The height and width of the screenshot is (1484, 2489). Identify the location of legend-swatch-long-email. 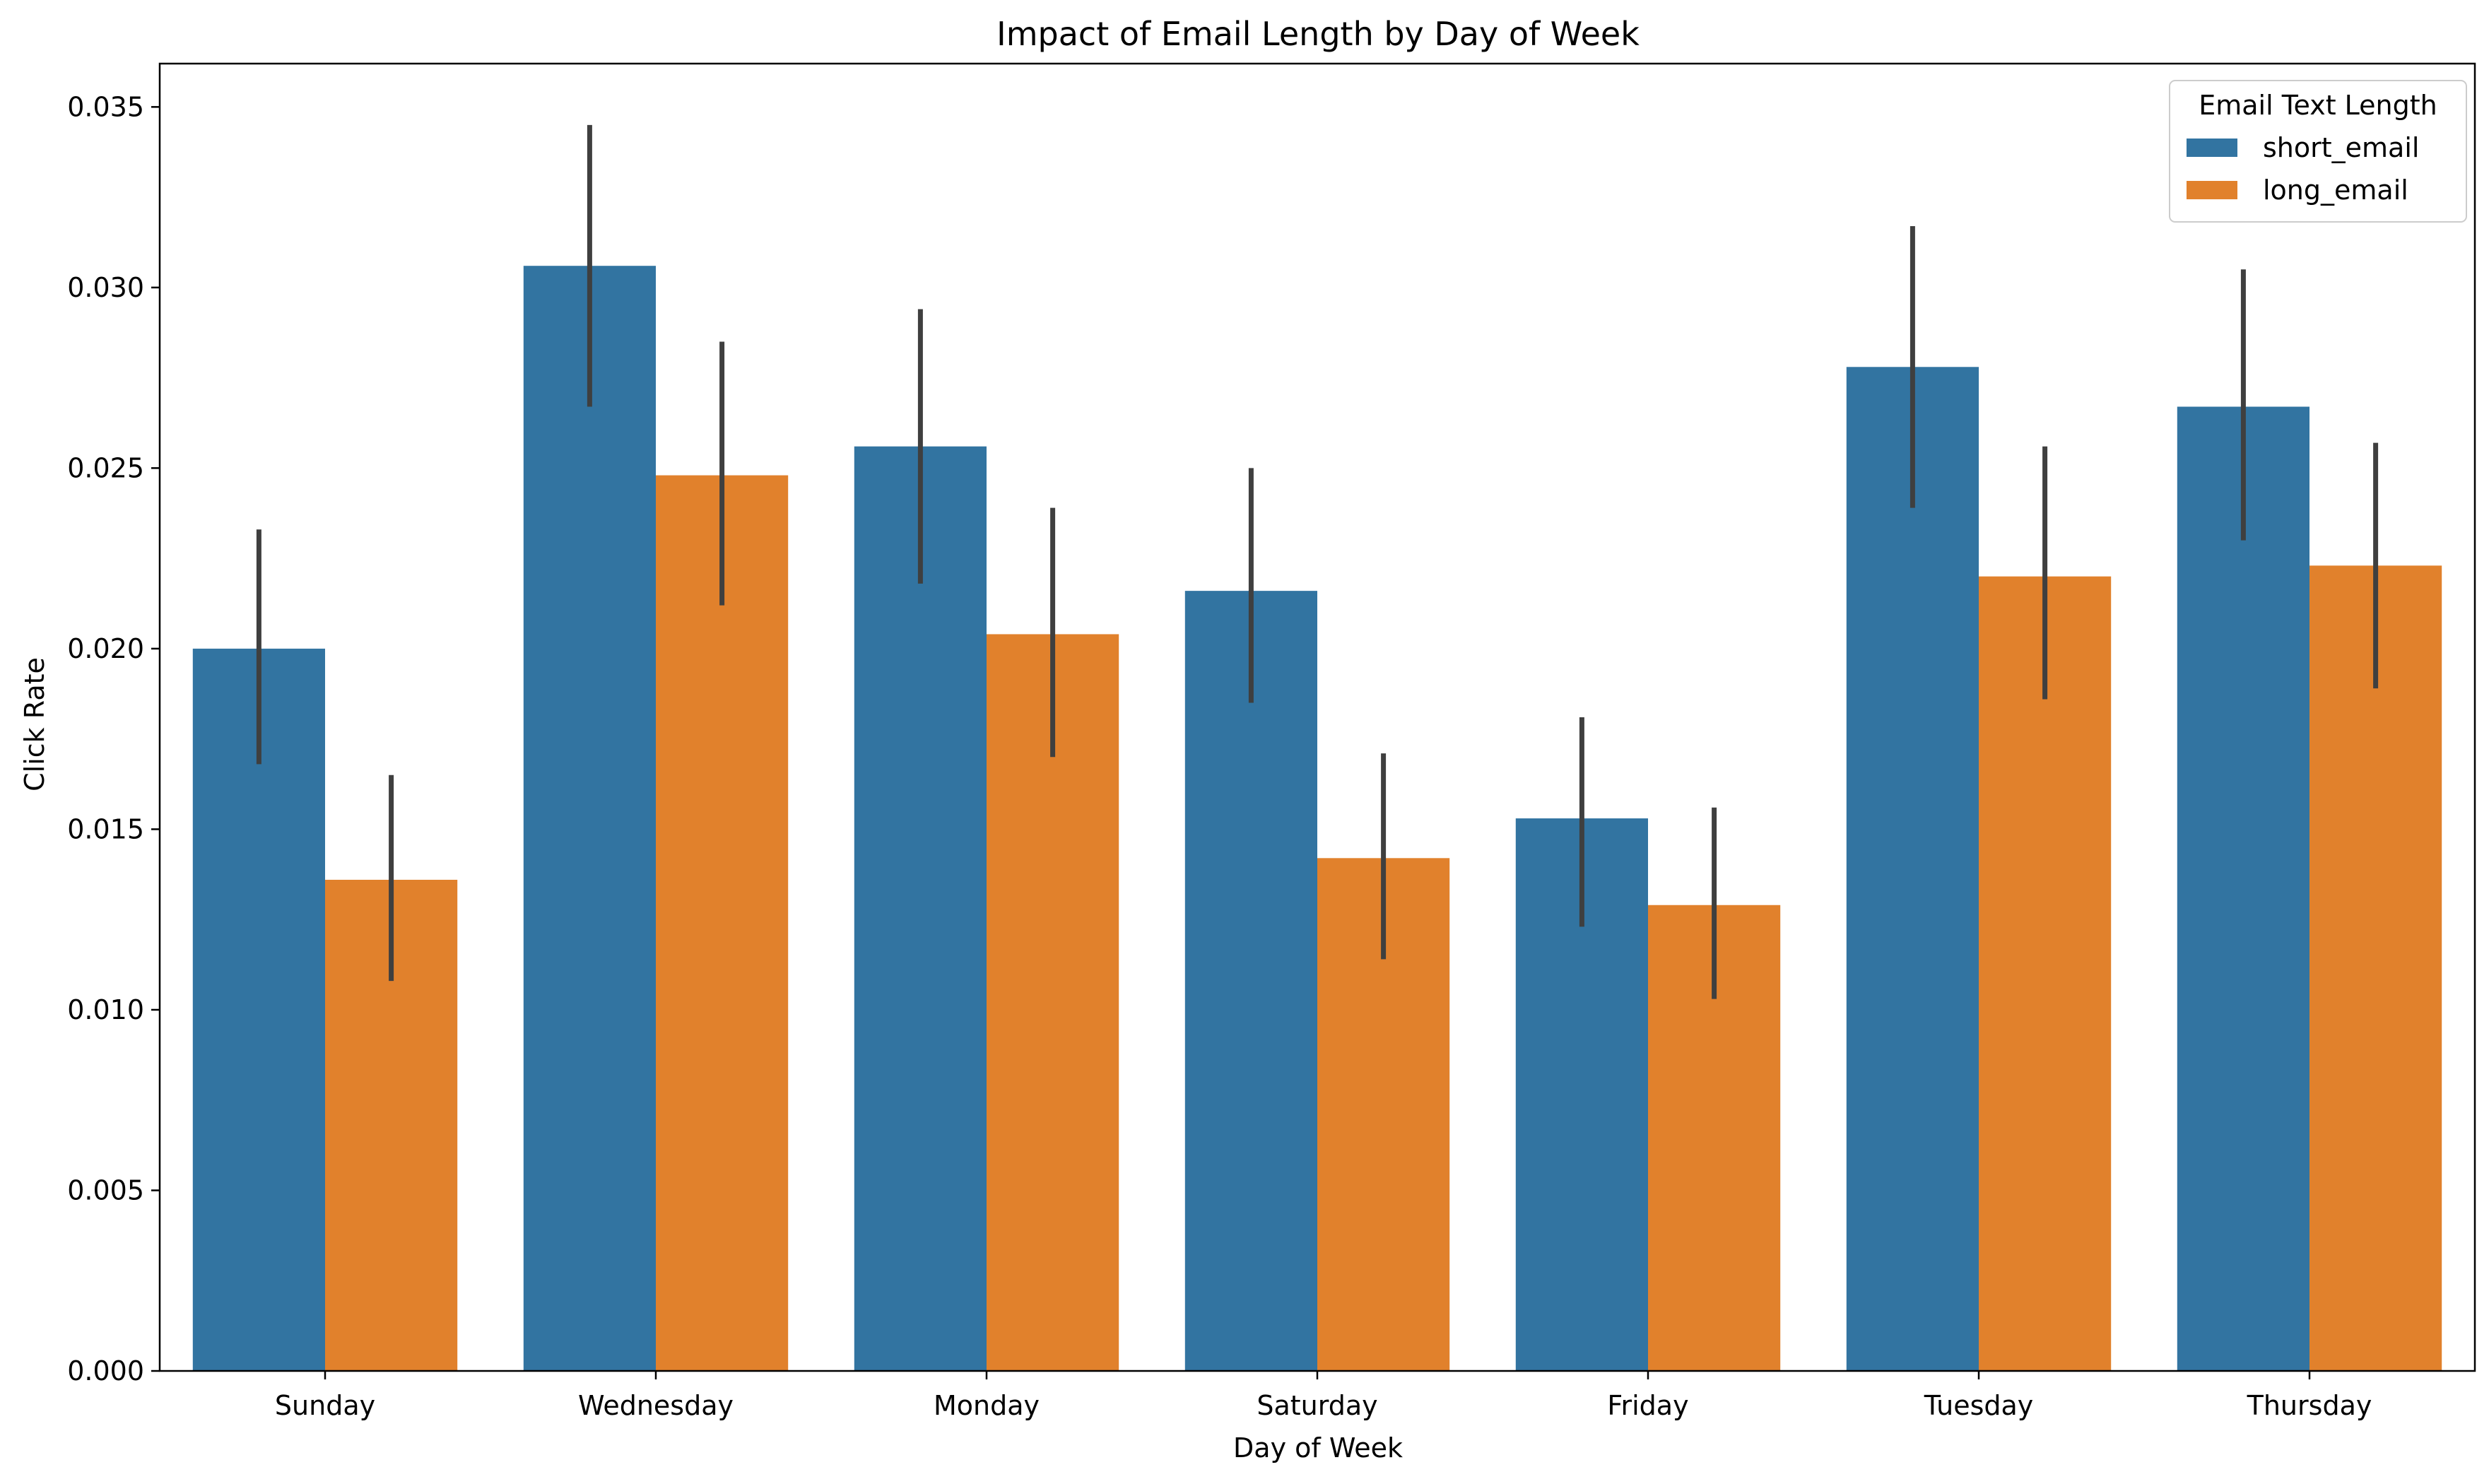
(2212, 190).